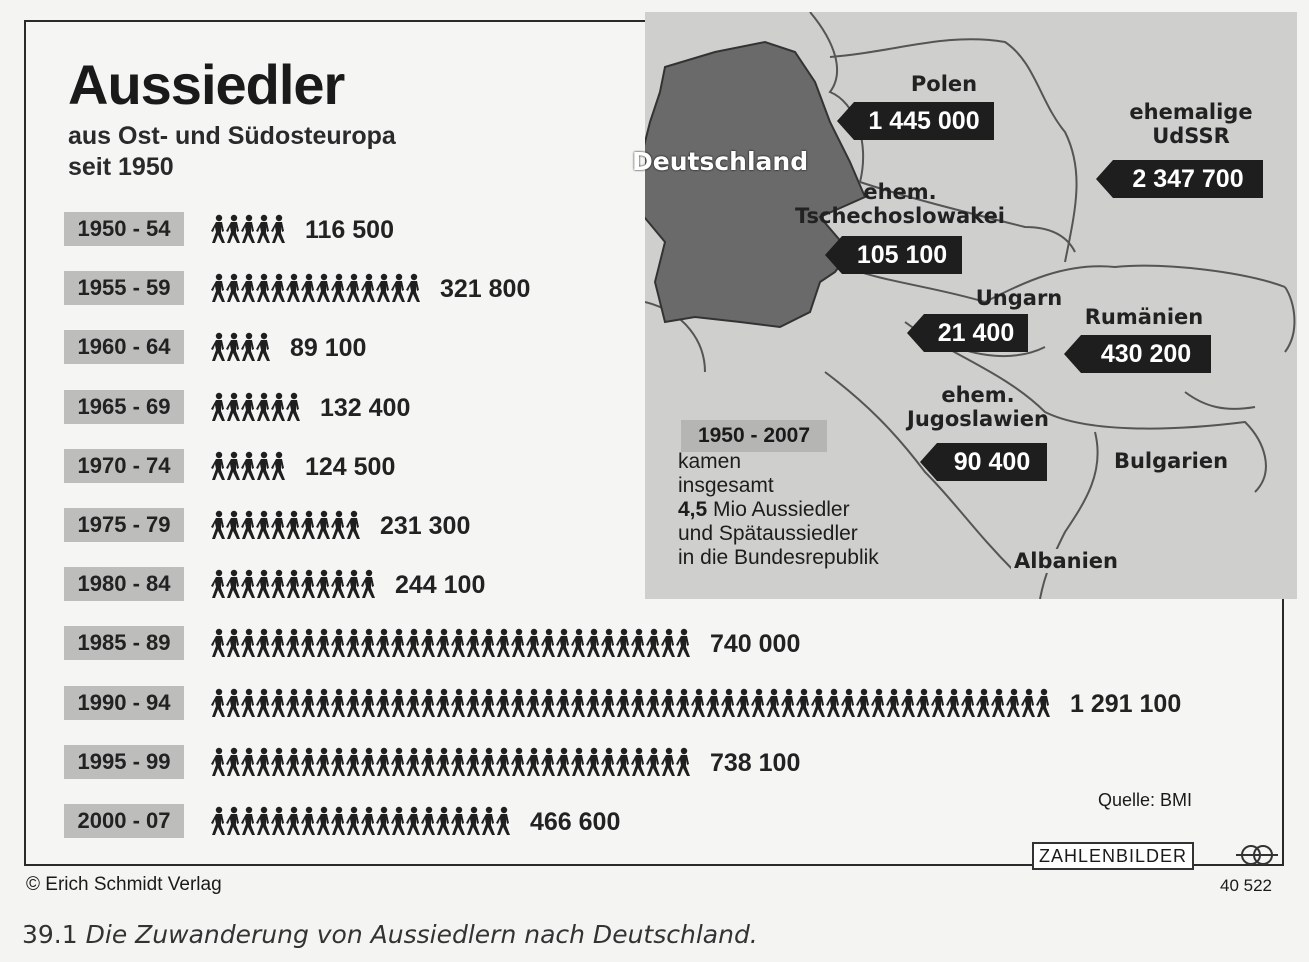  I want to click on value-tag-tschechoslowakei: 105 100, so click(893, 255).